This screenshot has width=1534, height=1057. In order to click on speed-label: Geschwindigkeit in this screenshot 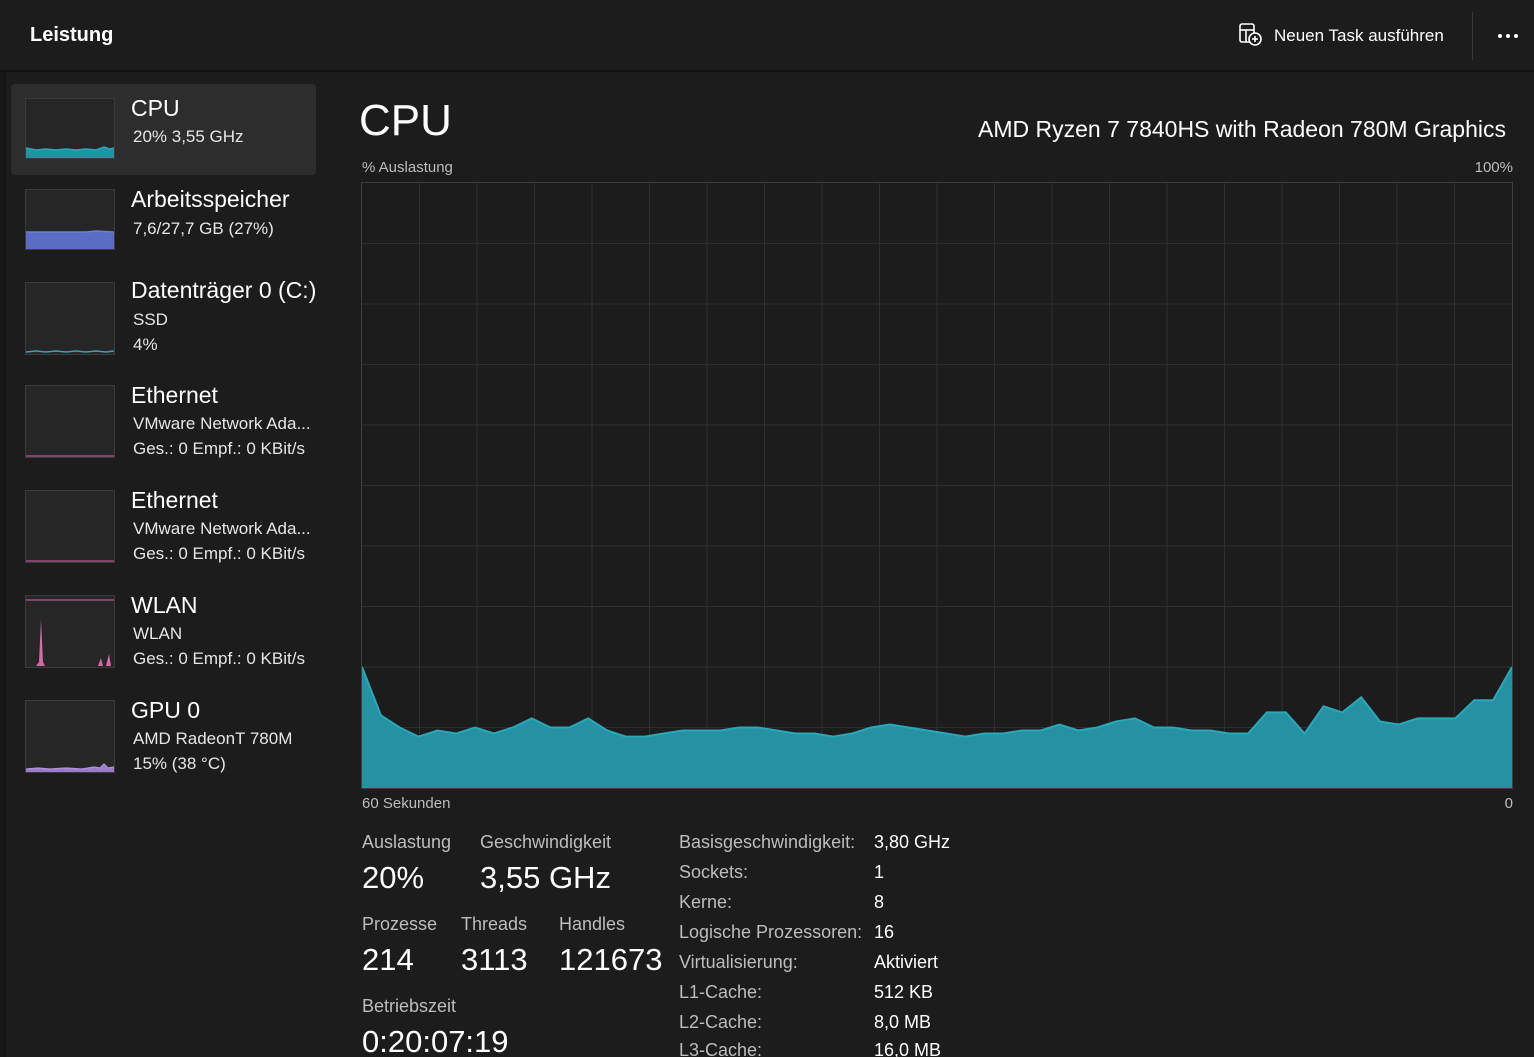, I will do `click(546, 842)`.